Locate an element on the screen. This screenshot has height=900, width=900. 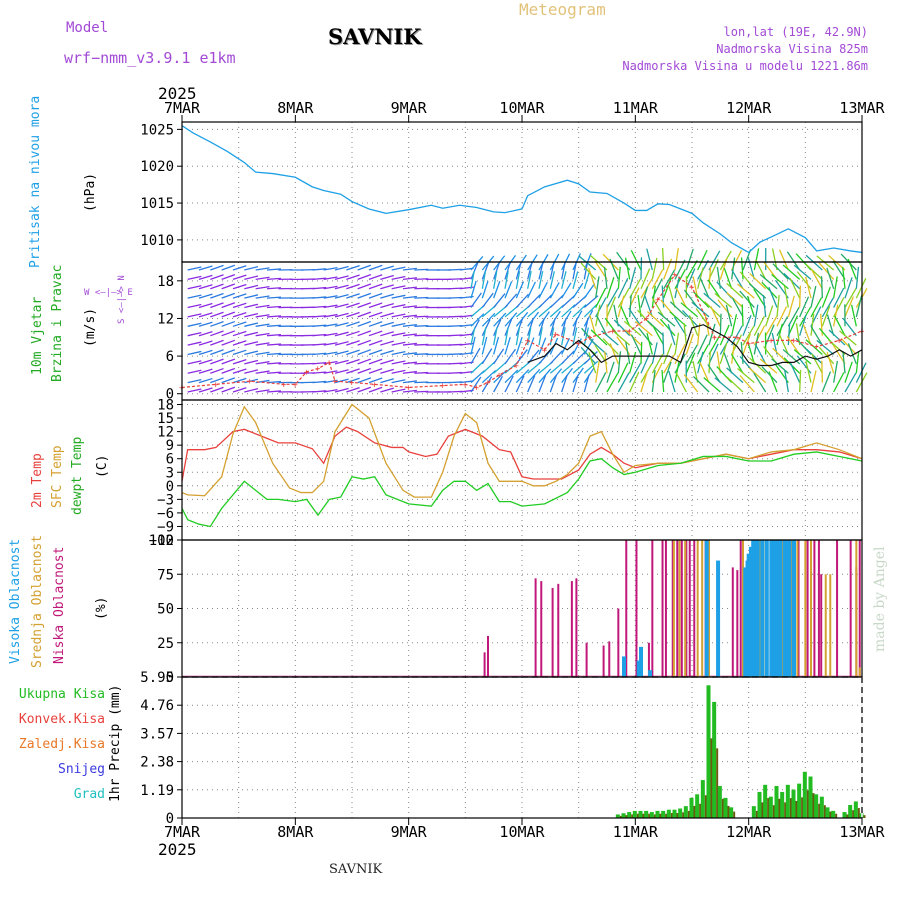
y-tick-label: −6 is located at coordinates (165, 514).